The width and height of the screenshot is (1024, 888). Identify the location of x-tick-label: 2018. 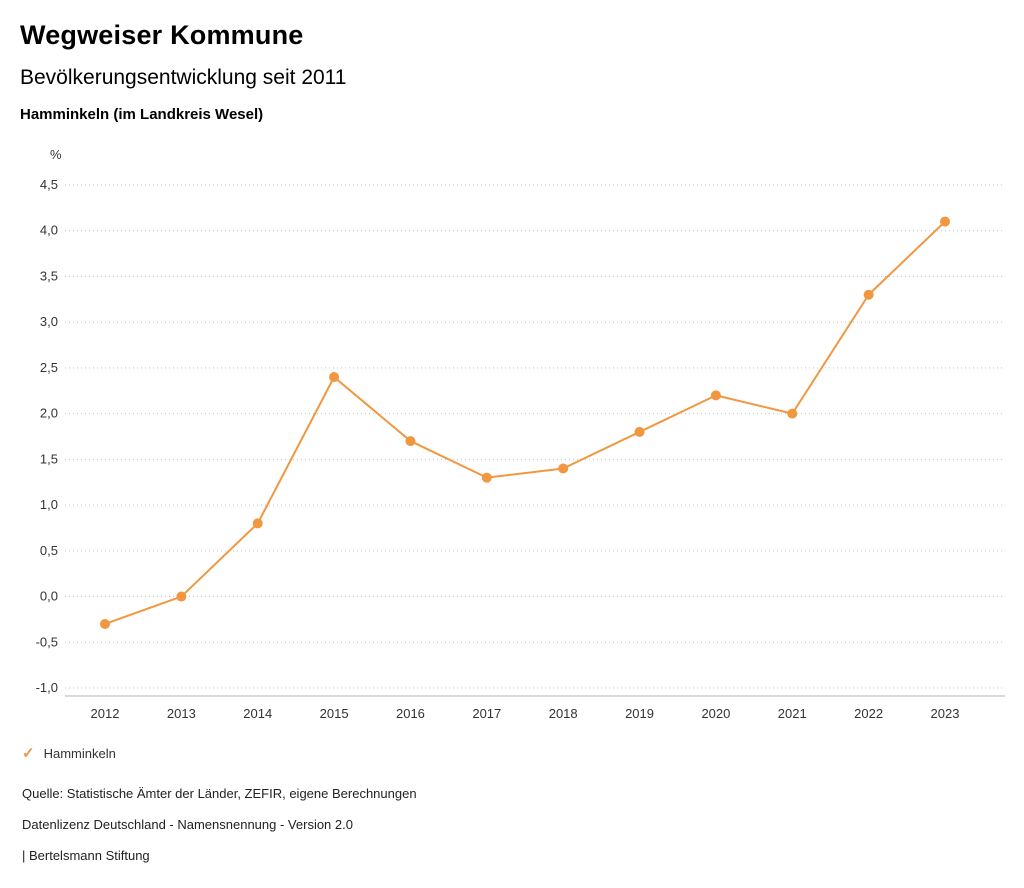
(563, 713).